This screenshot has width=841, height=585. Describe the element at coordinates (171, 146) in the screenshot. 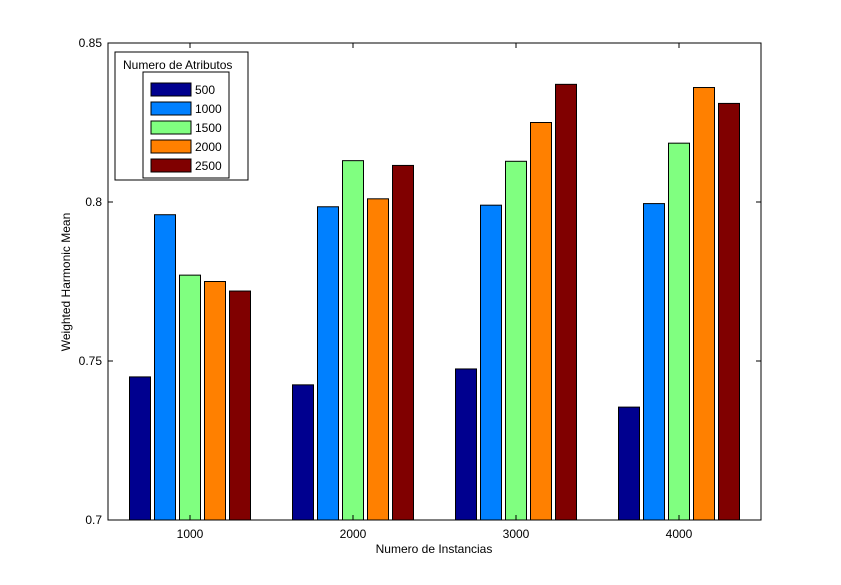

I see `legend-swatch-2000` at that location.